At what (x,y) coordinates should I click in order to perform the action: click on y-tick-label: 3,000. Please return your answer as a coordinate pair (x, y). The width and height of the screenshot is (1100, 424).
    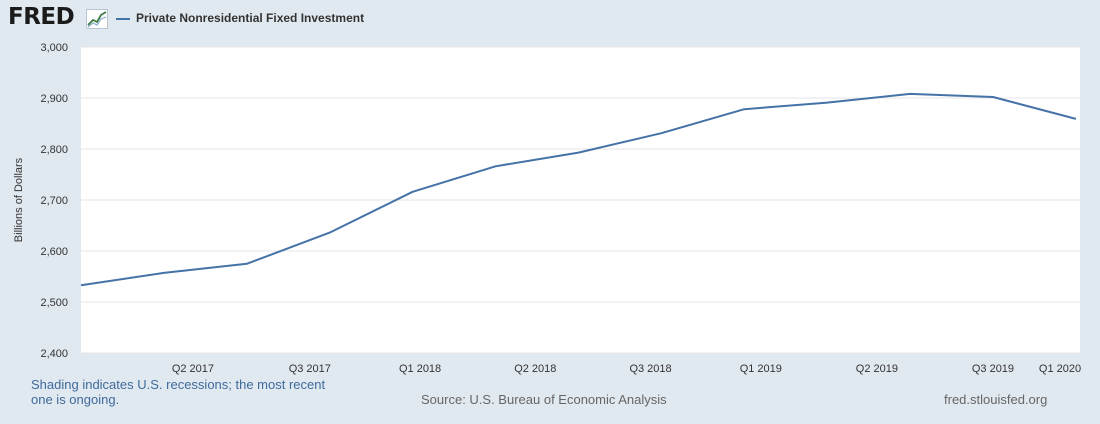
    Looking at the image, I should click on (54, 48).